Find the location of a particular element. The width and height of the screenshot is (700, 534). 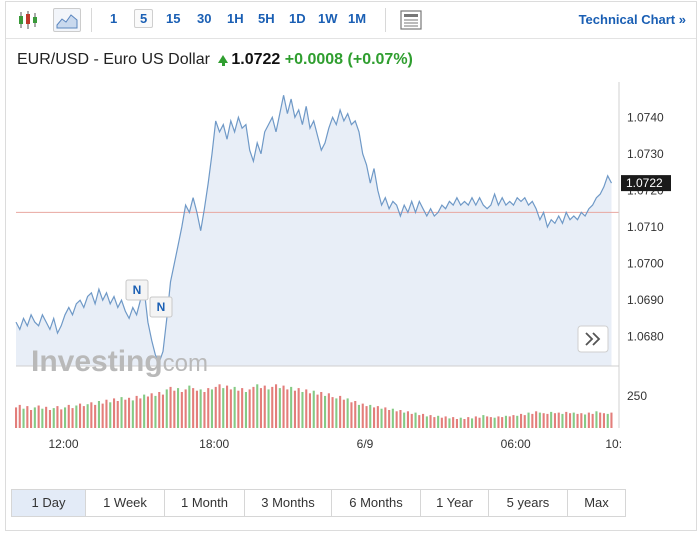

range-max: Max is located at coordinates (596, 502).